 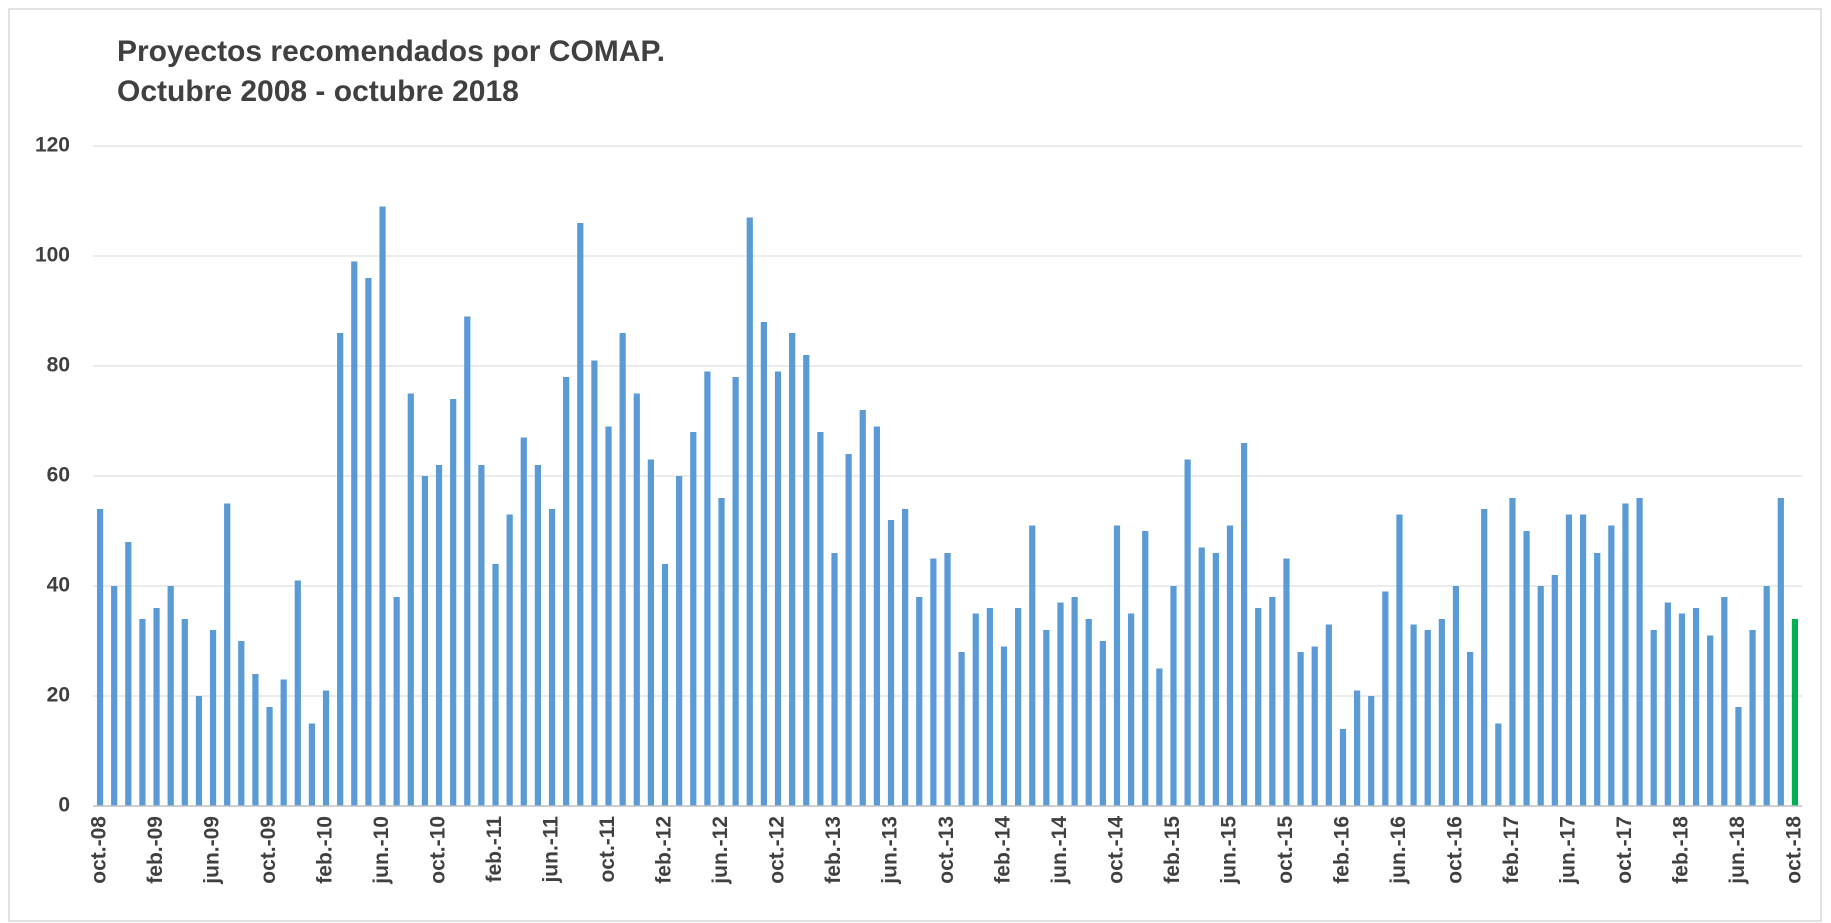 What do you see at coordinates (1680, 850) in the screenshot?
I see `x-tick-label: feb.-18` at bounding box center [1680, 850].